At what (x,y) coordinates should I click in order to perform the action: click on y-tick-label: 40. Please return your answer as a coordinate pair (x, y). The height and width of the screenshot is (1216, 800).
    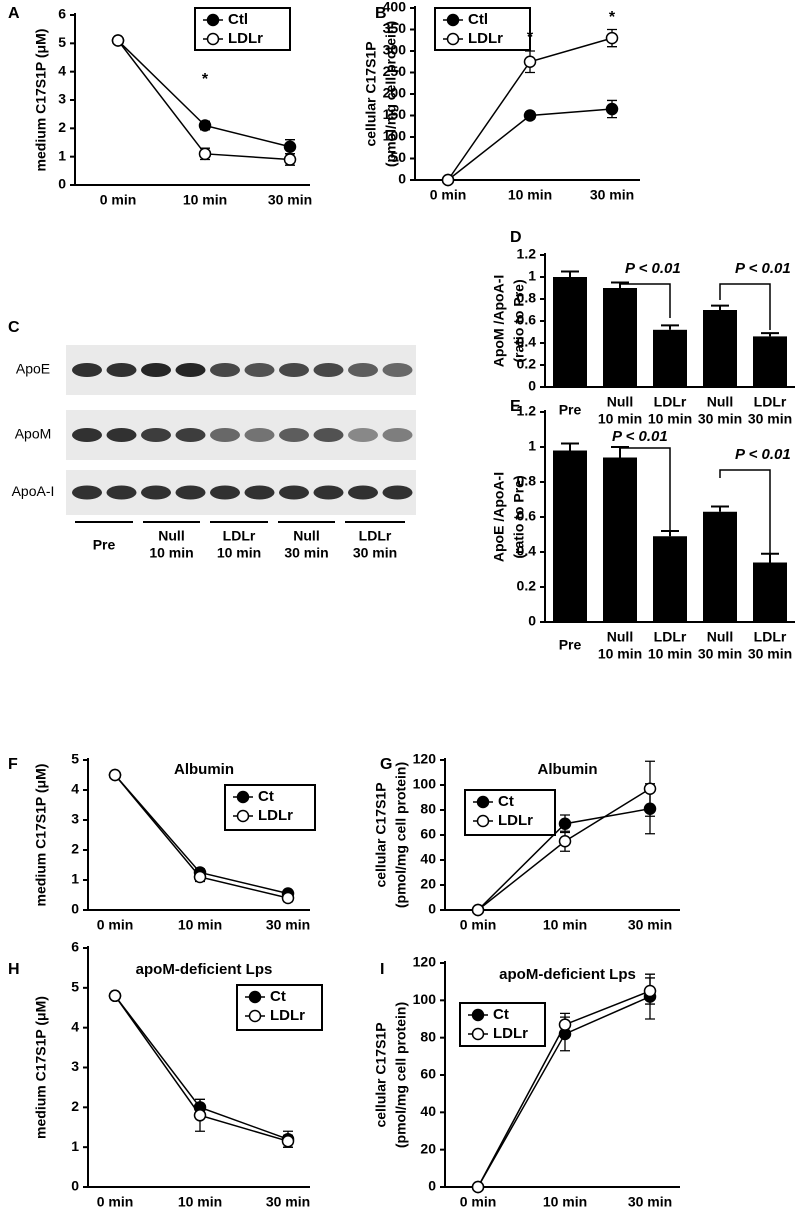
    Looking at the image, I should click on (428, 1111).